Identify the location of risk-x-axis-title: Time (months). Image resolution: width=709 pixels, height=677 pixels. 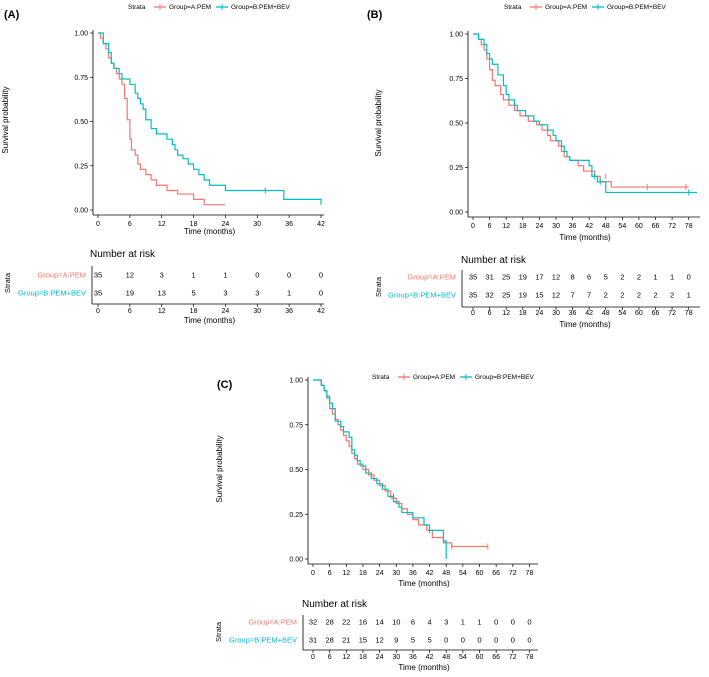
(424, 667).